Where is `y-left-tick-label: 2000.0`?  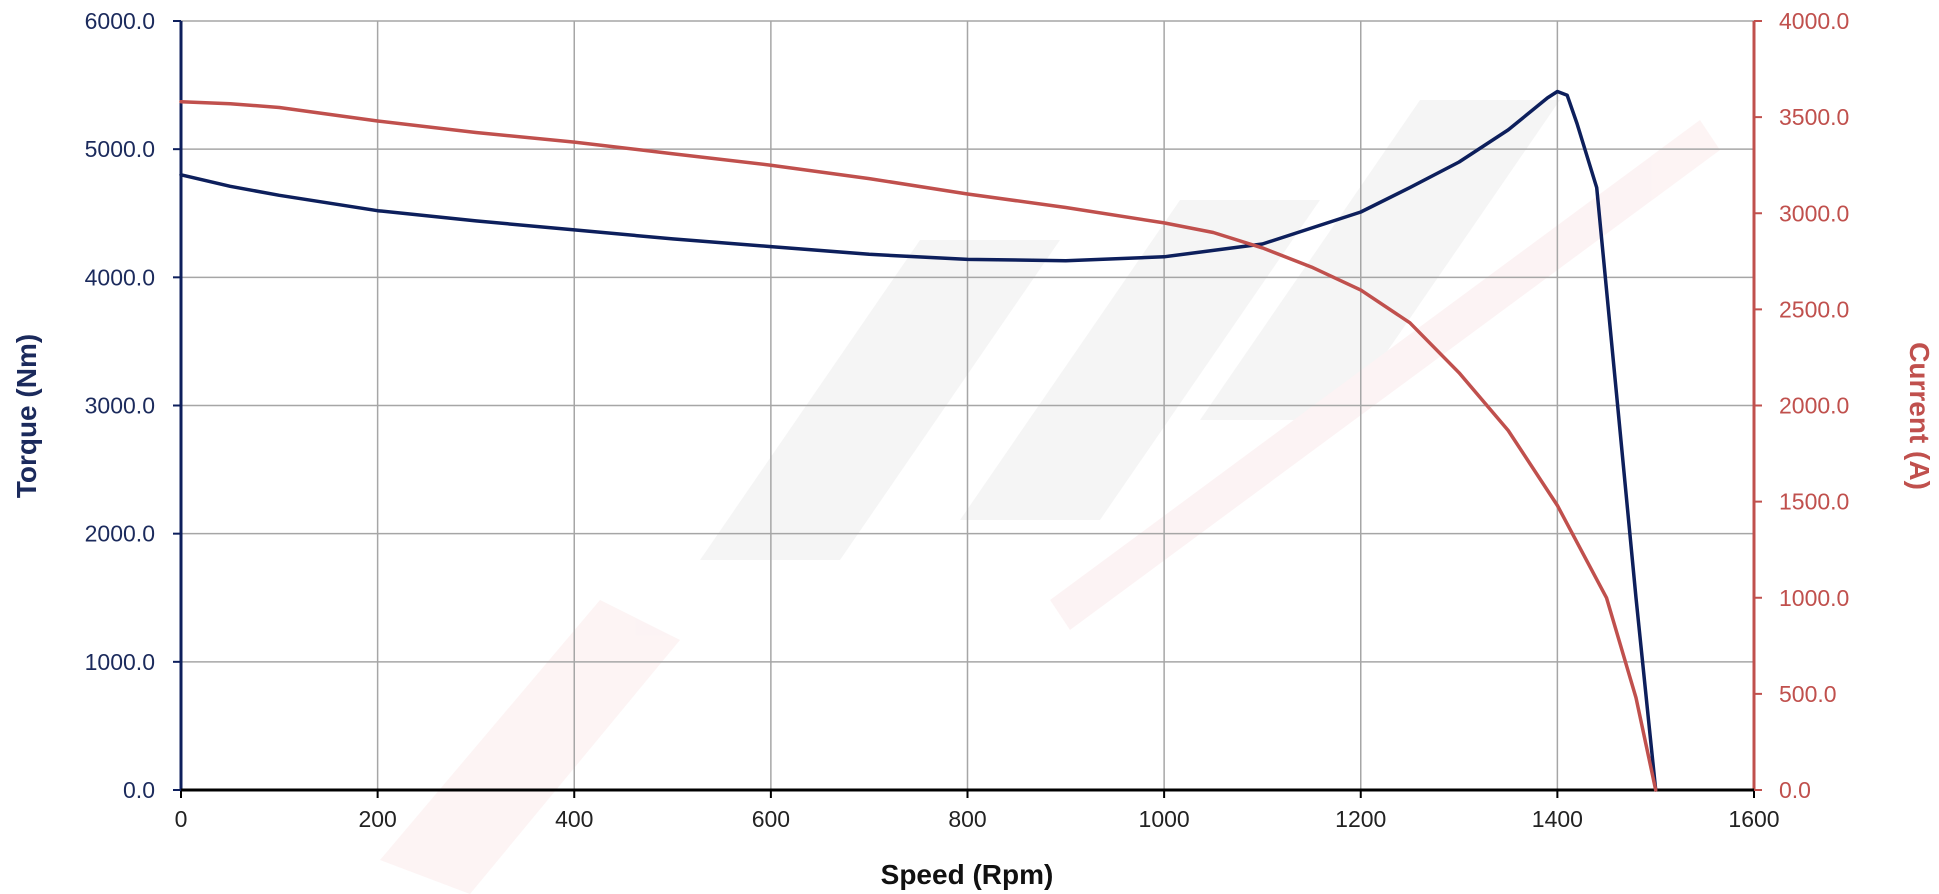 y-left-tick-label: 2000.0 is located at coordinates (120, 534).